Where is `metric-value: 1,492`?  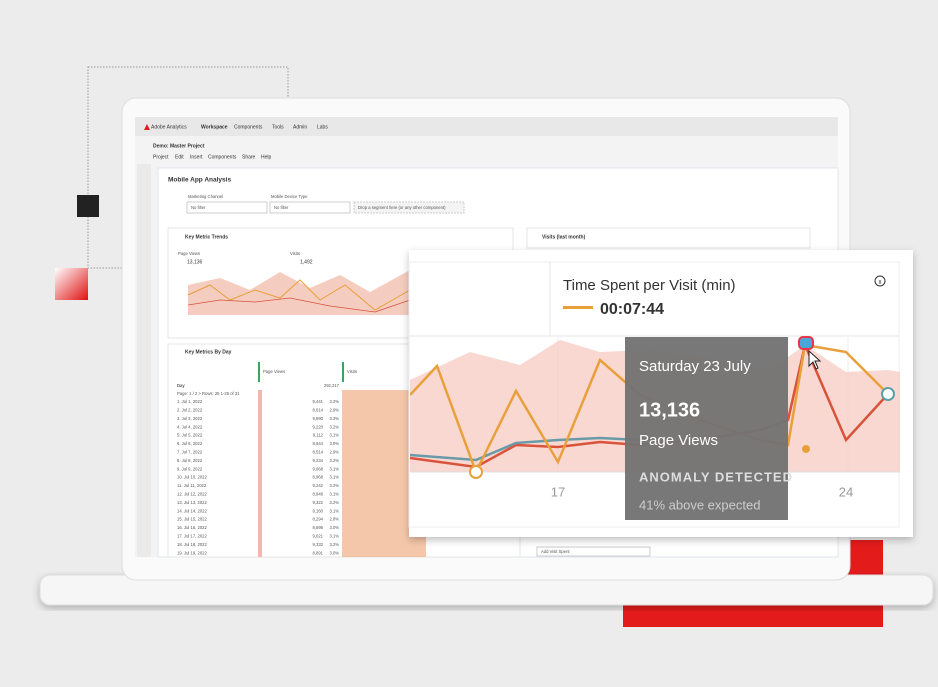
metric-value: 1,492 is located at coordinates (306, 262).